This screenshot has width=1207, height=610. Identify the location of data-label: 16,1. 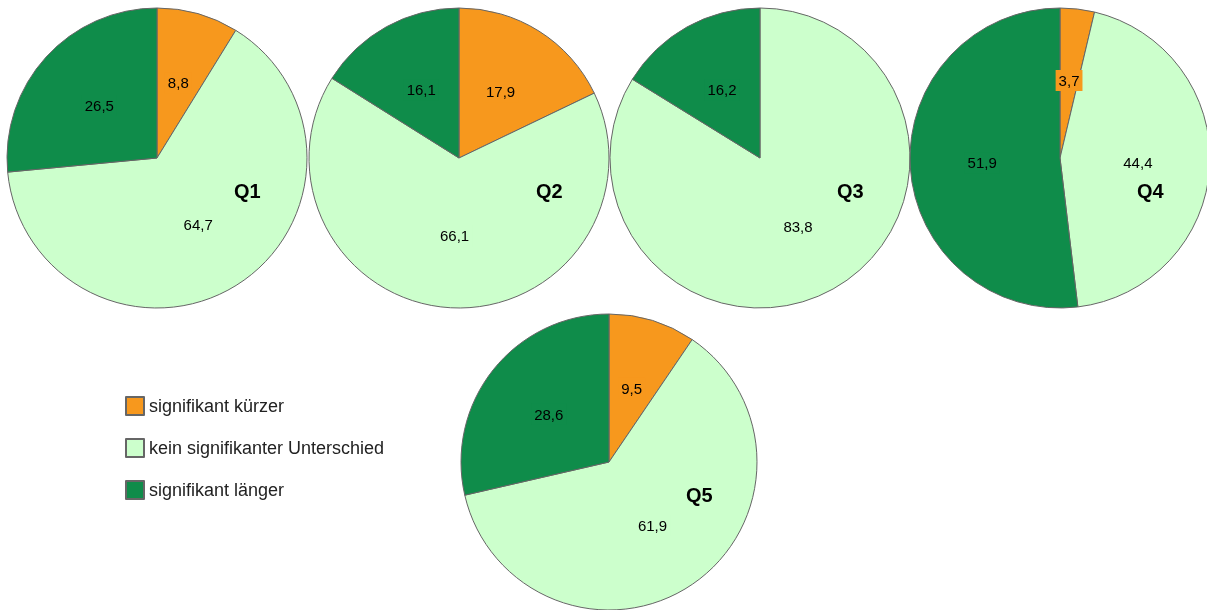
(421, 90).